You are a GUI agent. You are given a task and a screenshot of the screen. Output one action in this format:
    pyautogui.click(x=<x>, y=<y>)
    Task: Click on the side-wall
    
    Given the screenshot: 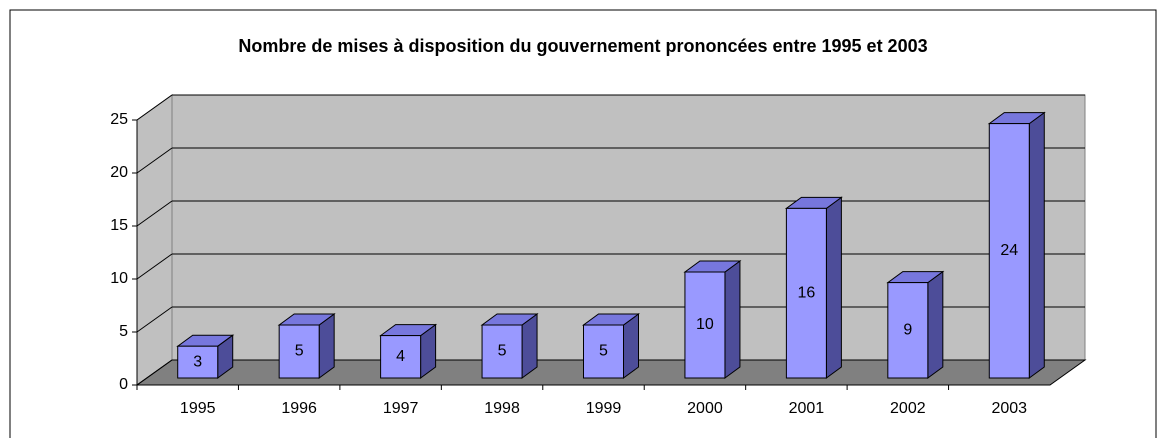 What is the action you would take?
    pyautogui.click(x=154, y=240)
    